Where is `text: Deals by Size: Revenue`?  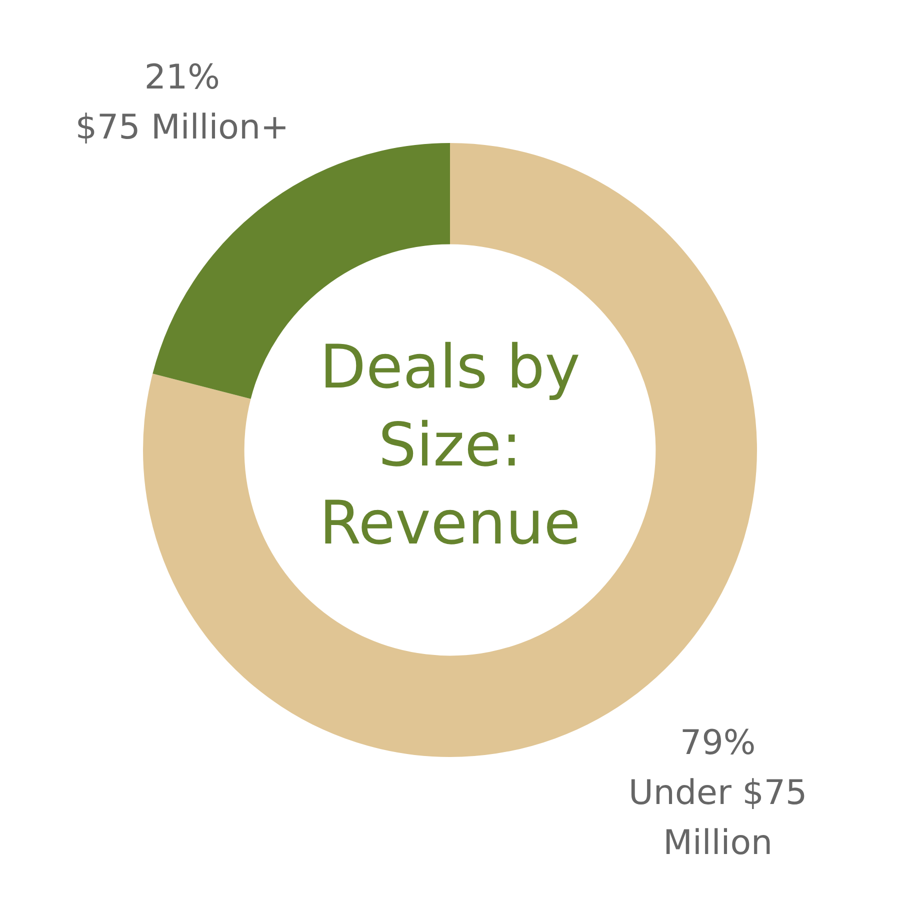 text: Deals by Size: Revenue is located at coordinates (450, 445).